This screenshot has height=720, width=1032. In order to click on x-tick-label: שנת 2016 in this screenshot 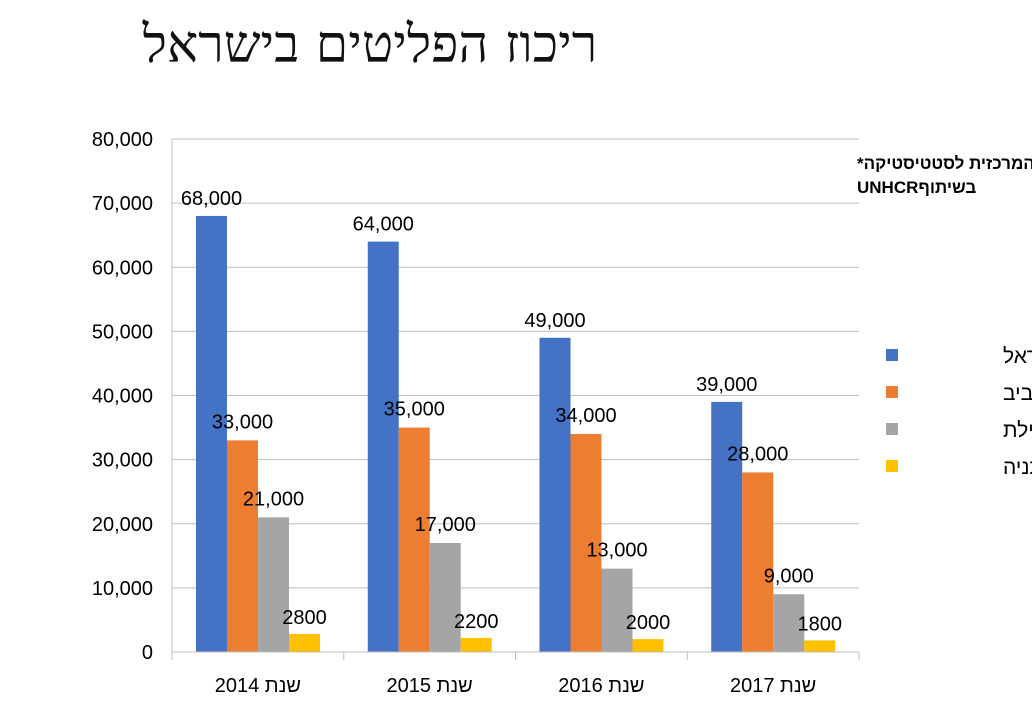, I will do `click(601, 686)`.